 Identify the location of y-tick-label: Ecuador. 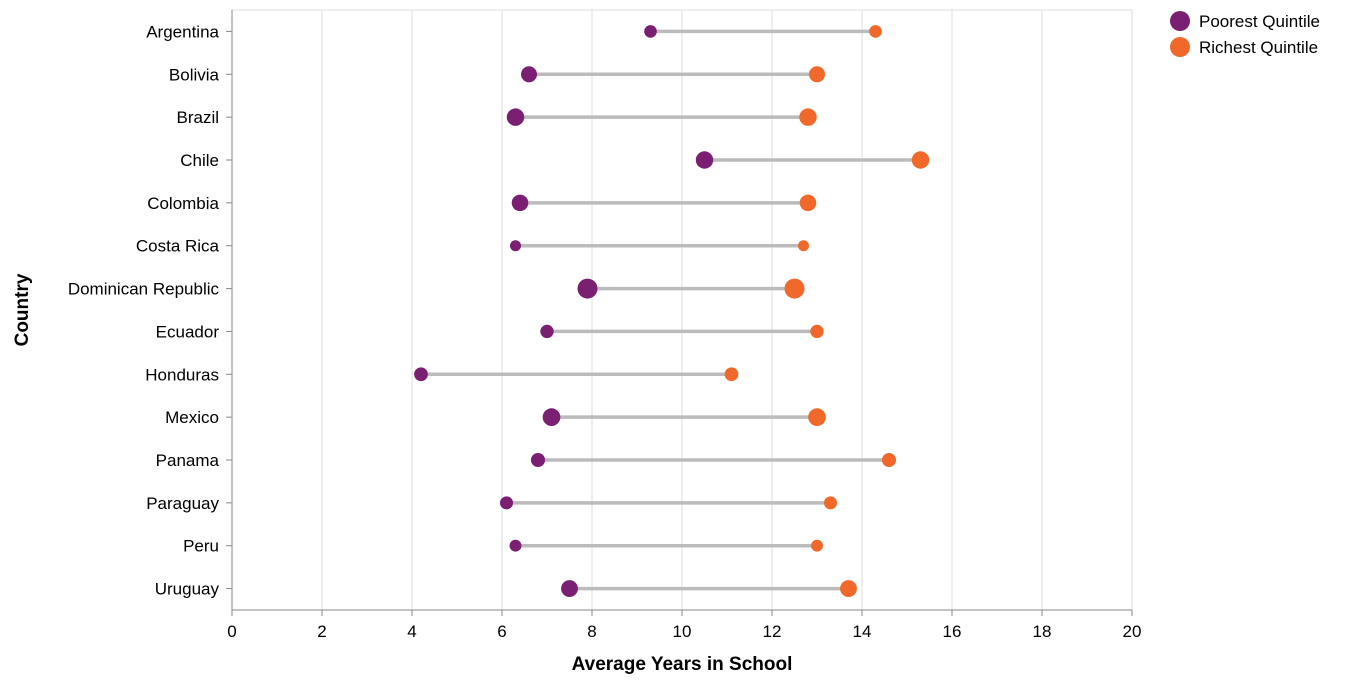
(188, 331).